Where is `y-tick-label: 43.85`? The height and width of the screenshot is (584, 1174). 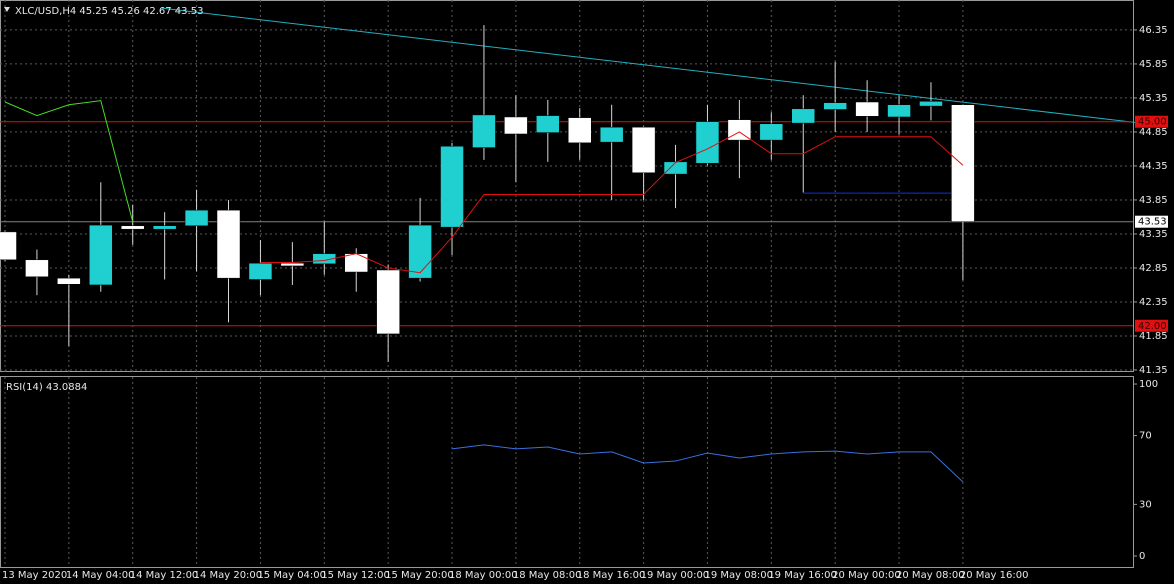 y-tick-label: 43.85 is located at coordinates (1153, 200).